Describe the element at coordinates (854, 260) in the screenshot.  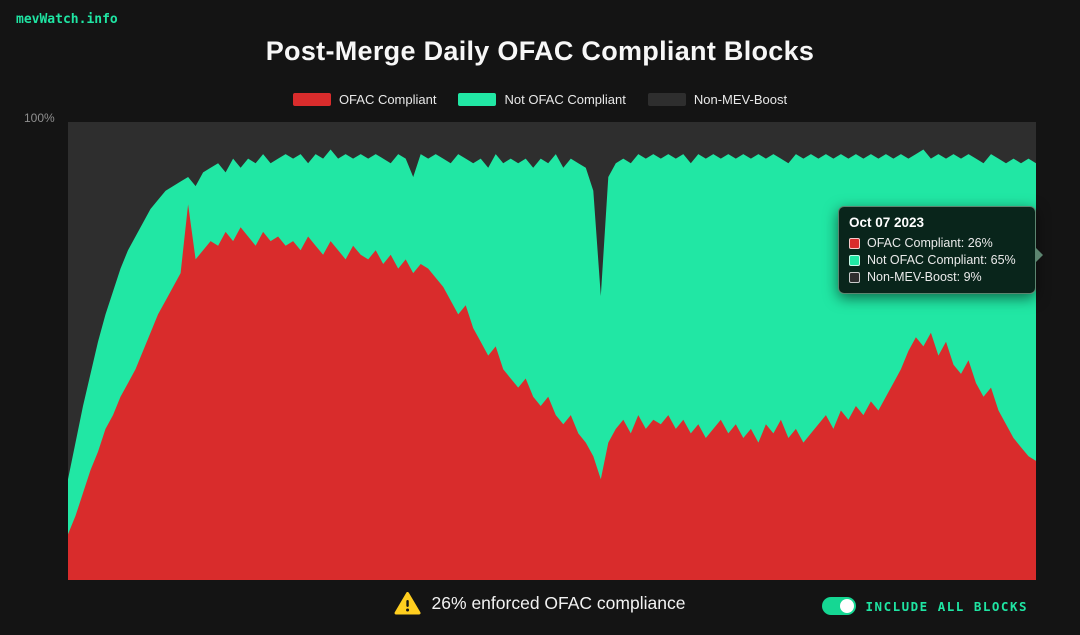
I see `tooltip-swatch-green` at that location.